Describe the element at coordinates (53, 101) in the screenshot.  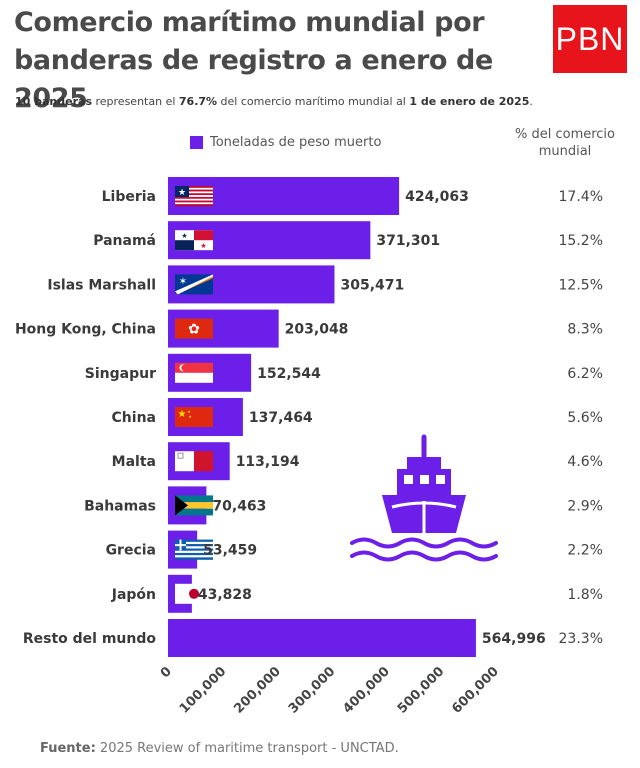
I see `subtitle-highlight-flags: 10 banderas` at that location.